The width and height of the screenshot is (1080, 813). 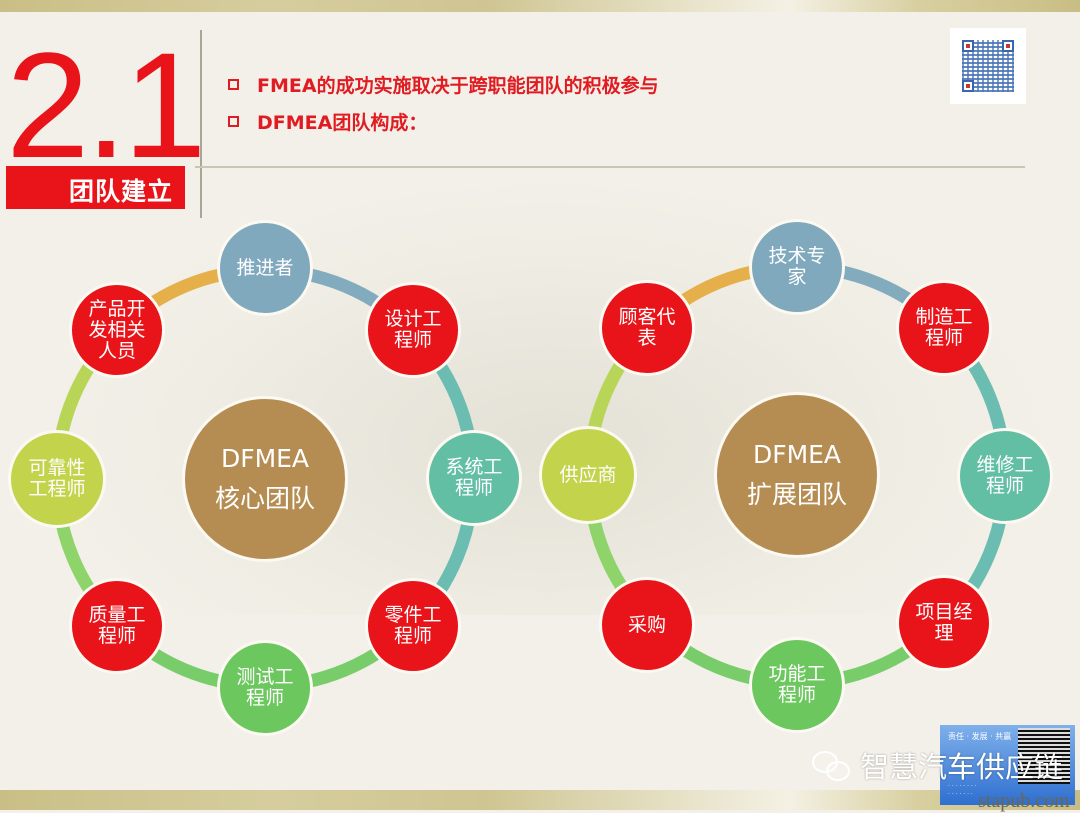 I want to click on bullet-item: DFMEA团队构成：, so click(x=443, y=121).